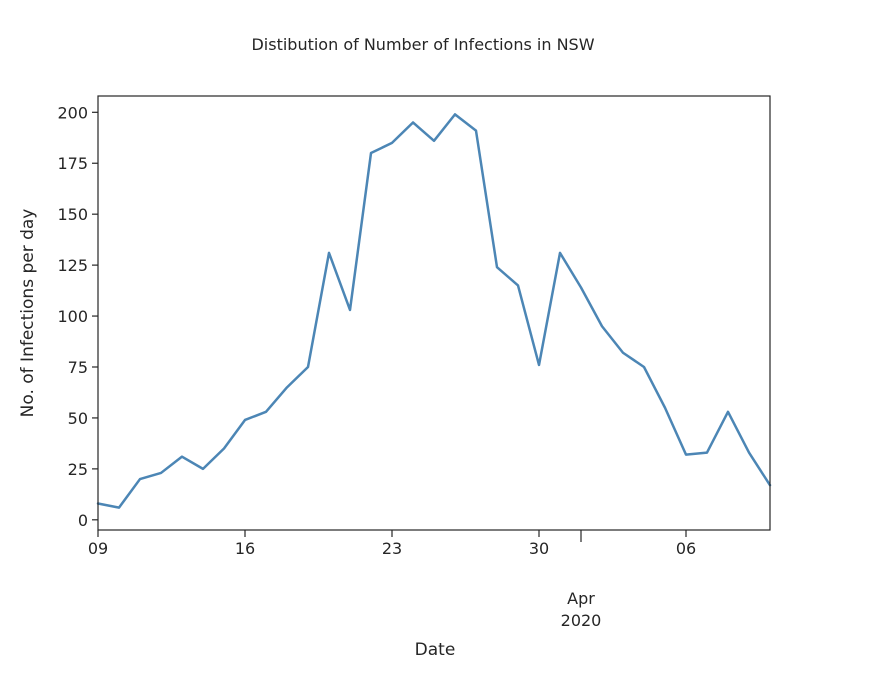  What do you see at coordinates (72, 214) in the screenshot?
I see `y-tick-label: 150` at bounding box center [72, 214].